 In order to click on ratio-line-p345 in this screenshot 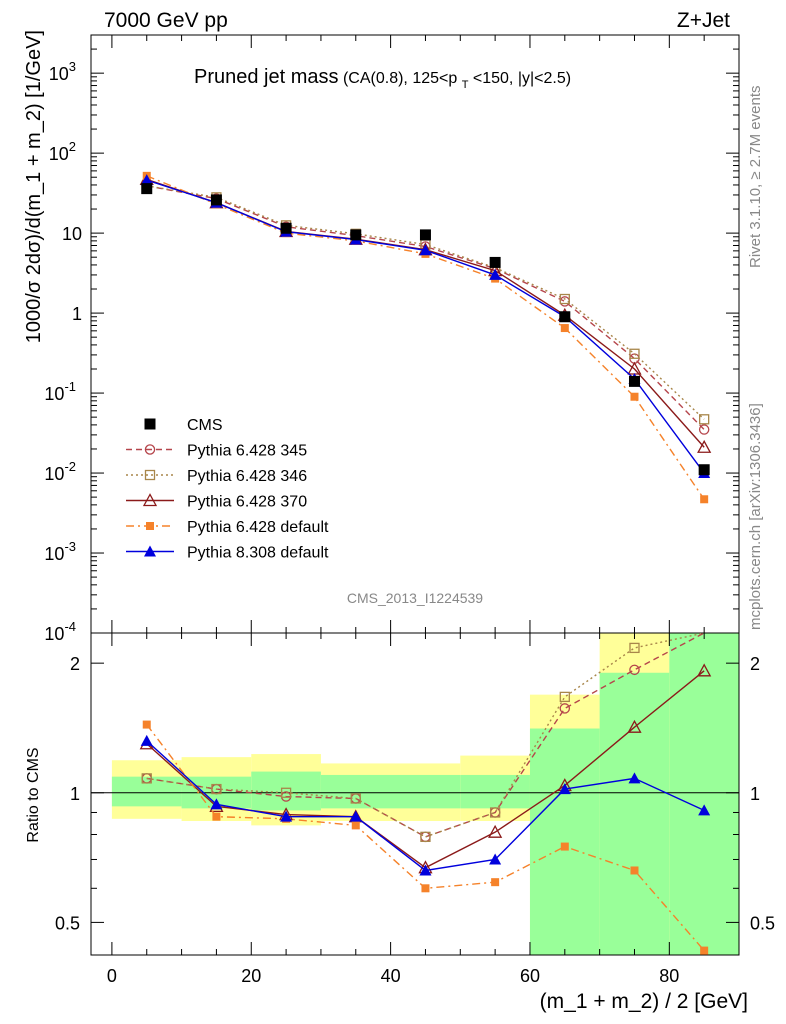, I will do `click(425, 735)`.